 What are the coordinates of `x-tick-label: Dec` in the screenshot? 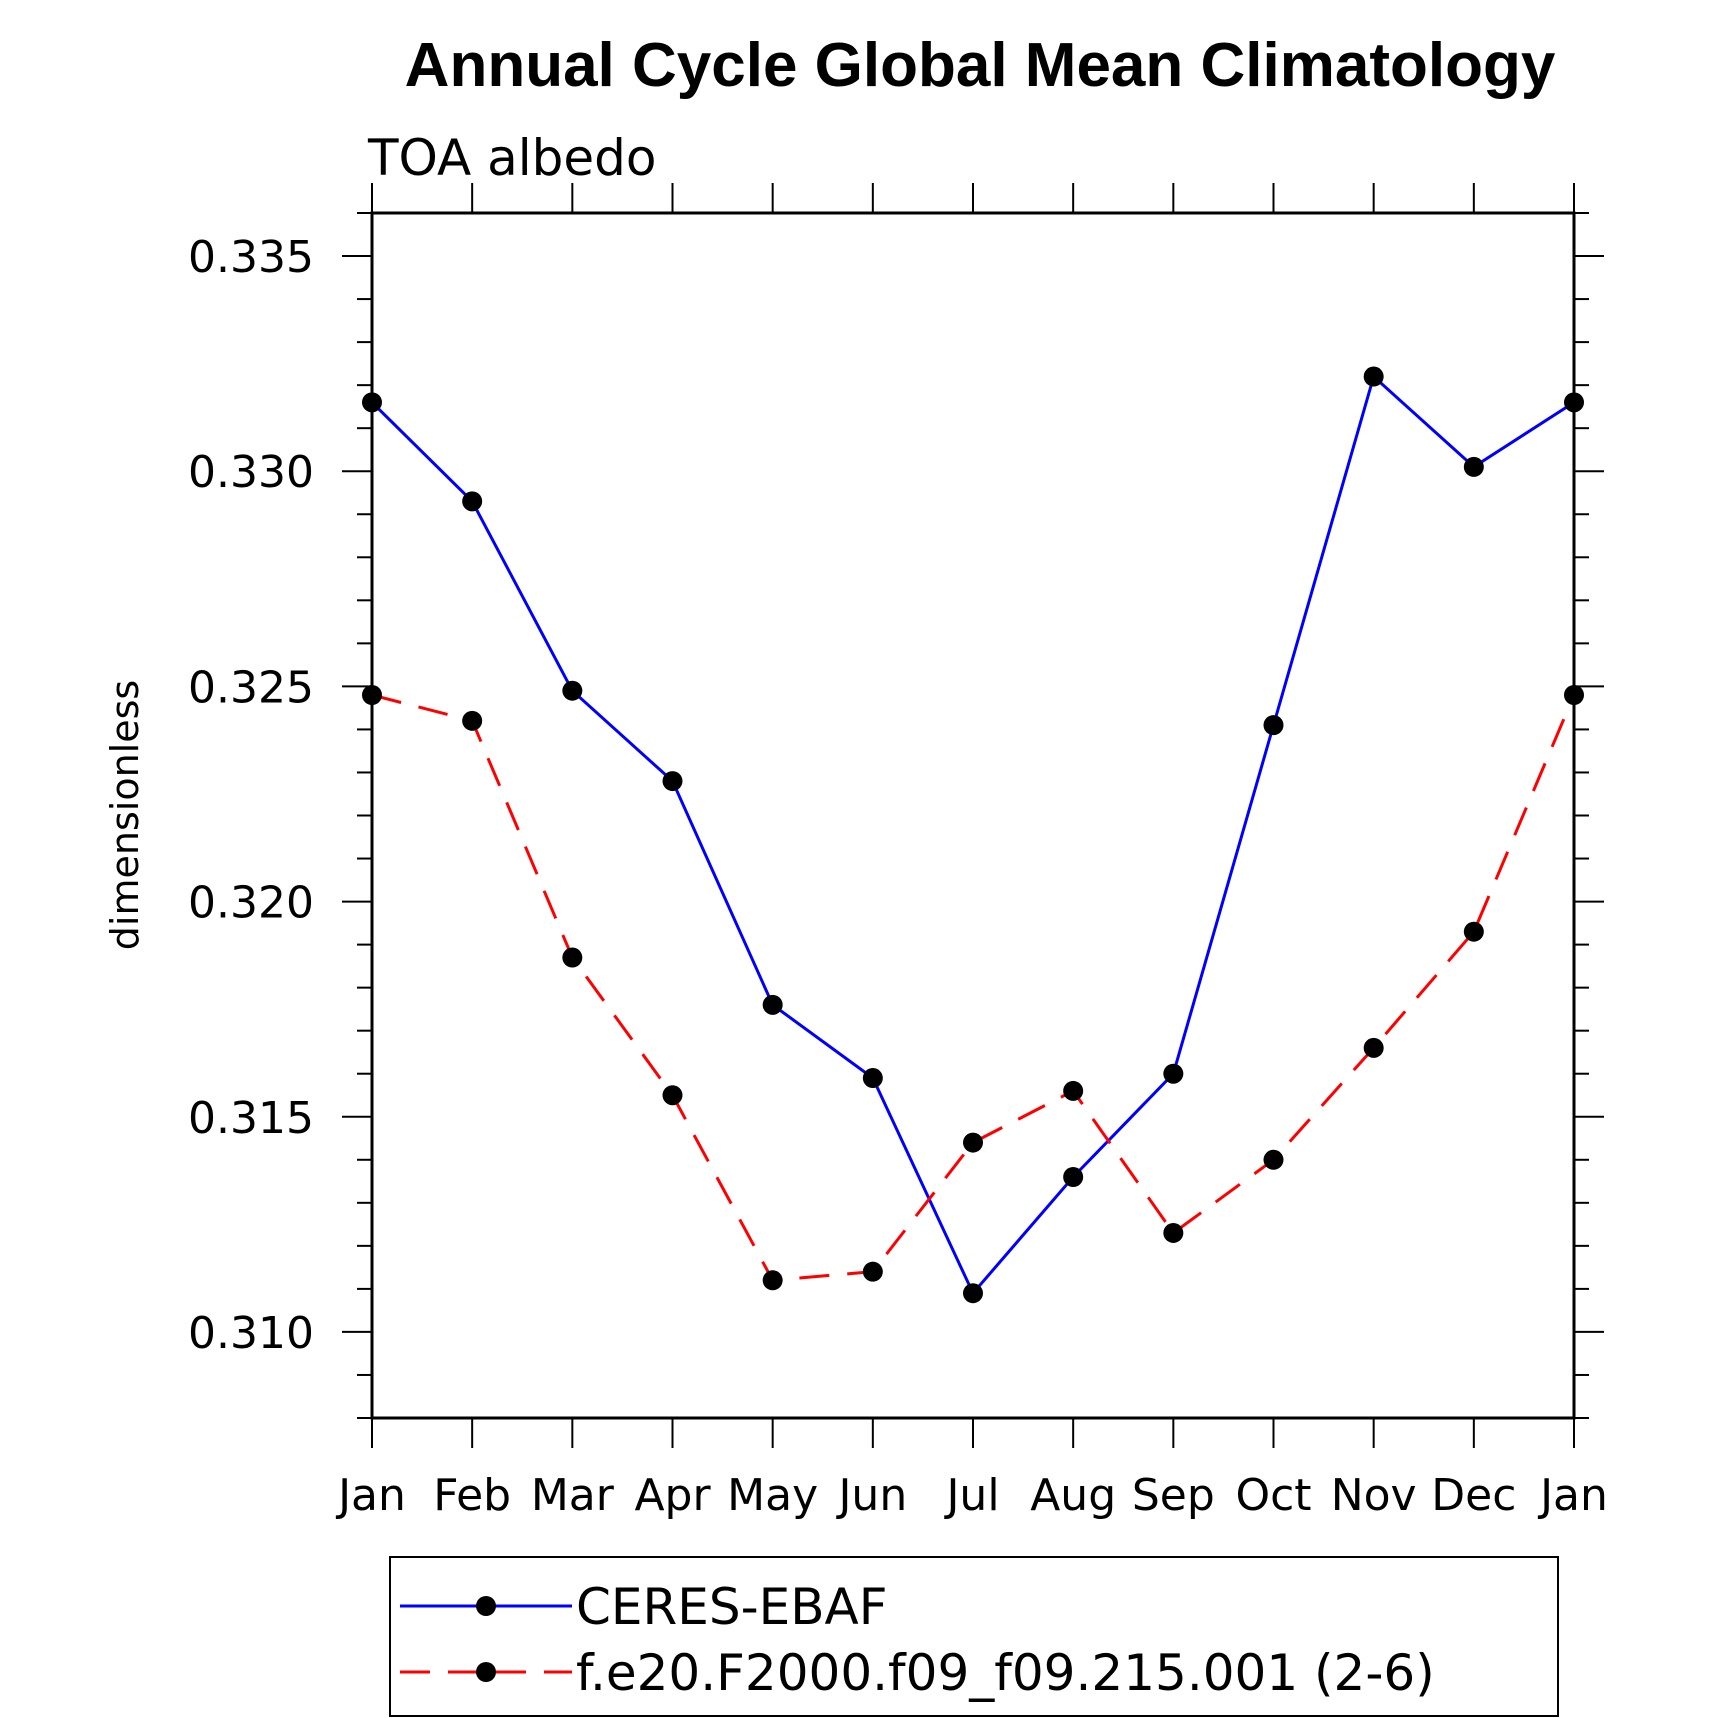 It's located at (1473, 1495).